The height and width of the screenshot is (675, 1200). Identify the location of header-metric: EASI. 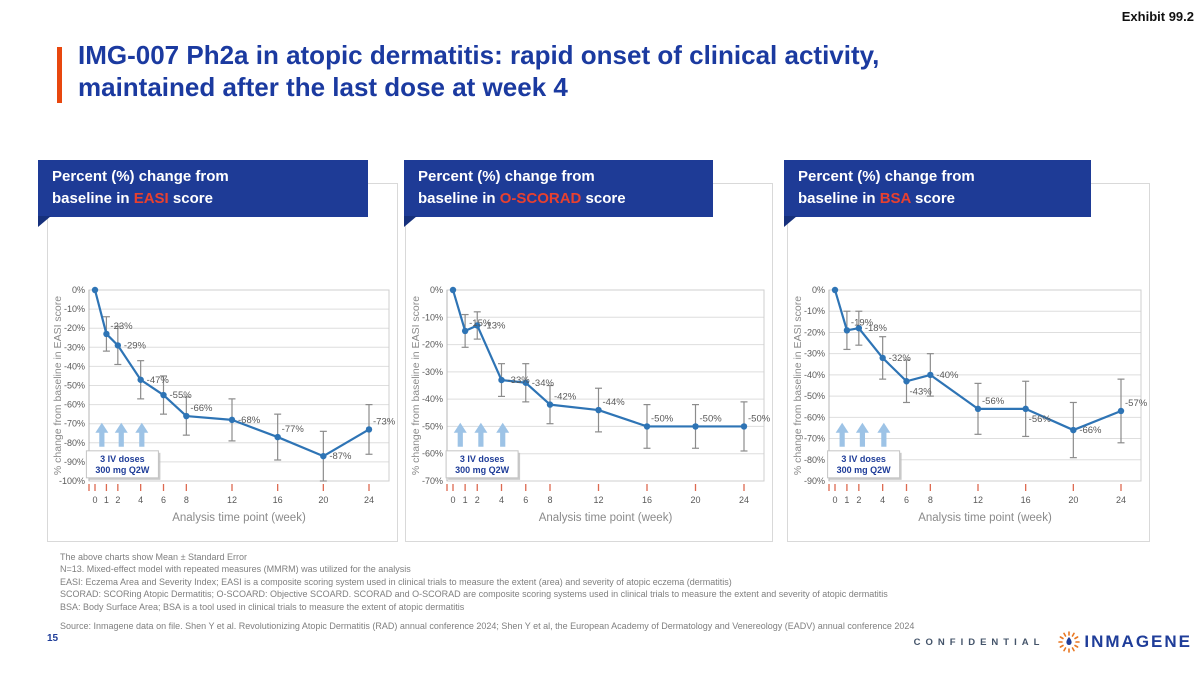
(151, 198).